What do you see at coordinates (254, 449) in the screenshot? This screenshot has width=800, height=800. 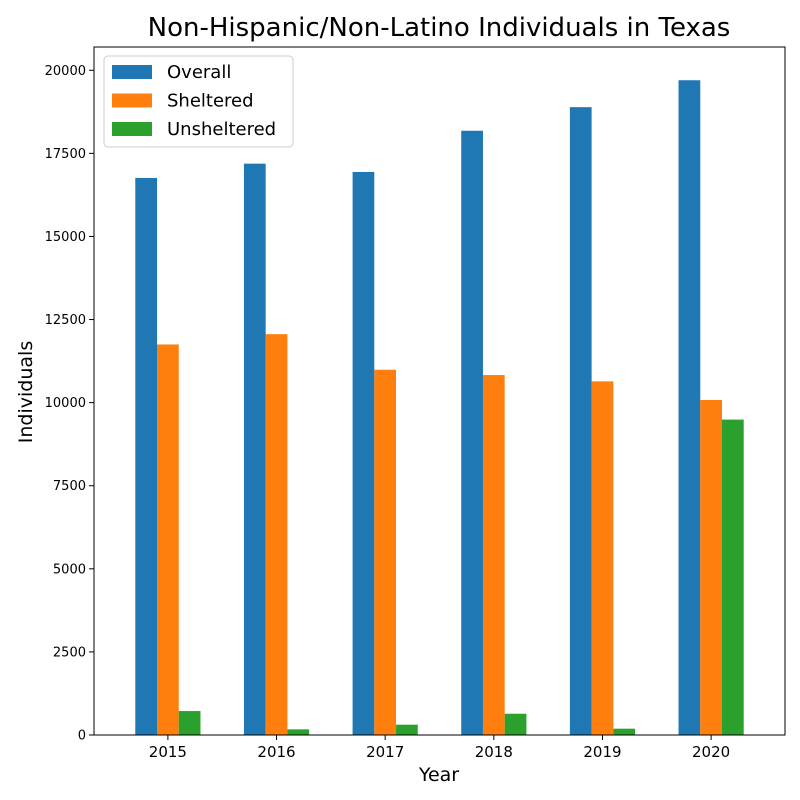 I see `bar-overall-2016` at bounding box center [254, 449].